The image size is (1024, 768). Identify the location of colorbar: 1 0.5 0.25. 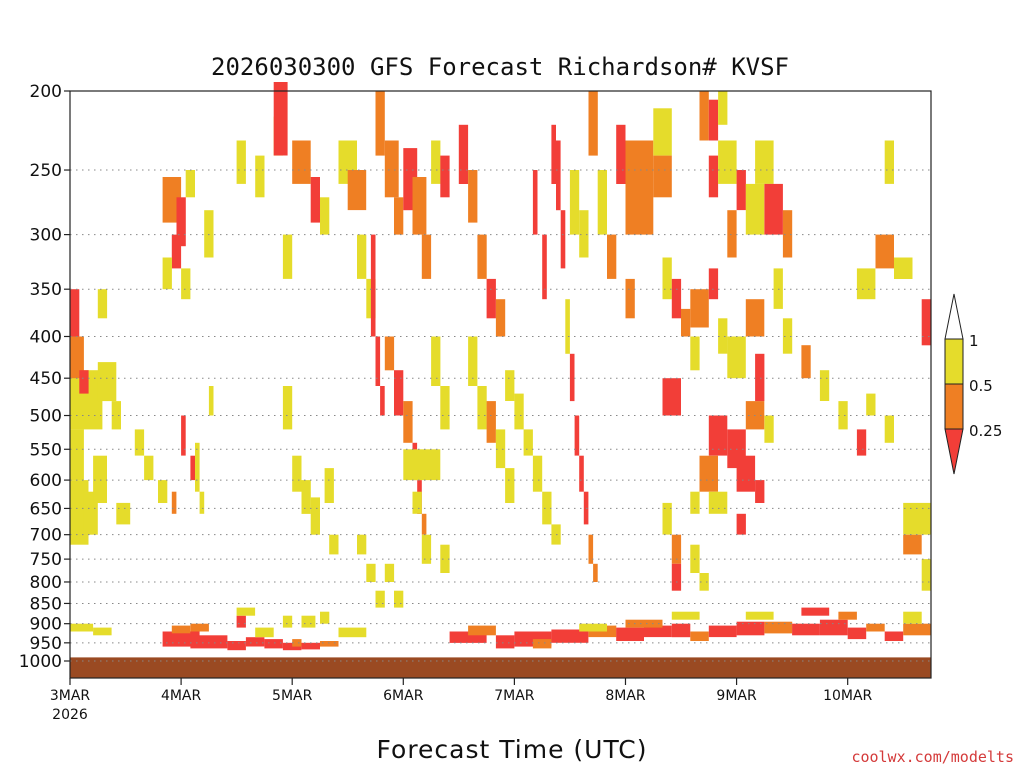
(973, 384).